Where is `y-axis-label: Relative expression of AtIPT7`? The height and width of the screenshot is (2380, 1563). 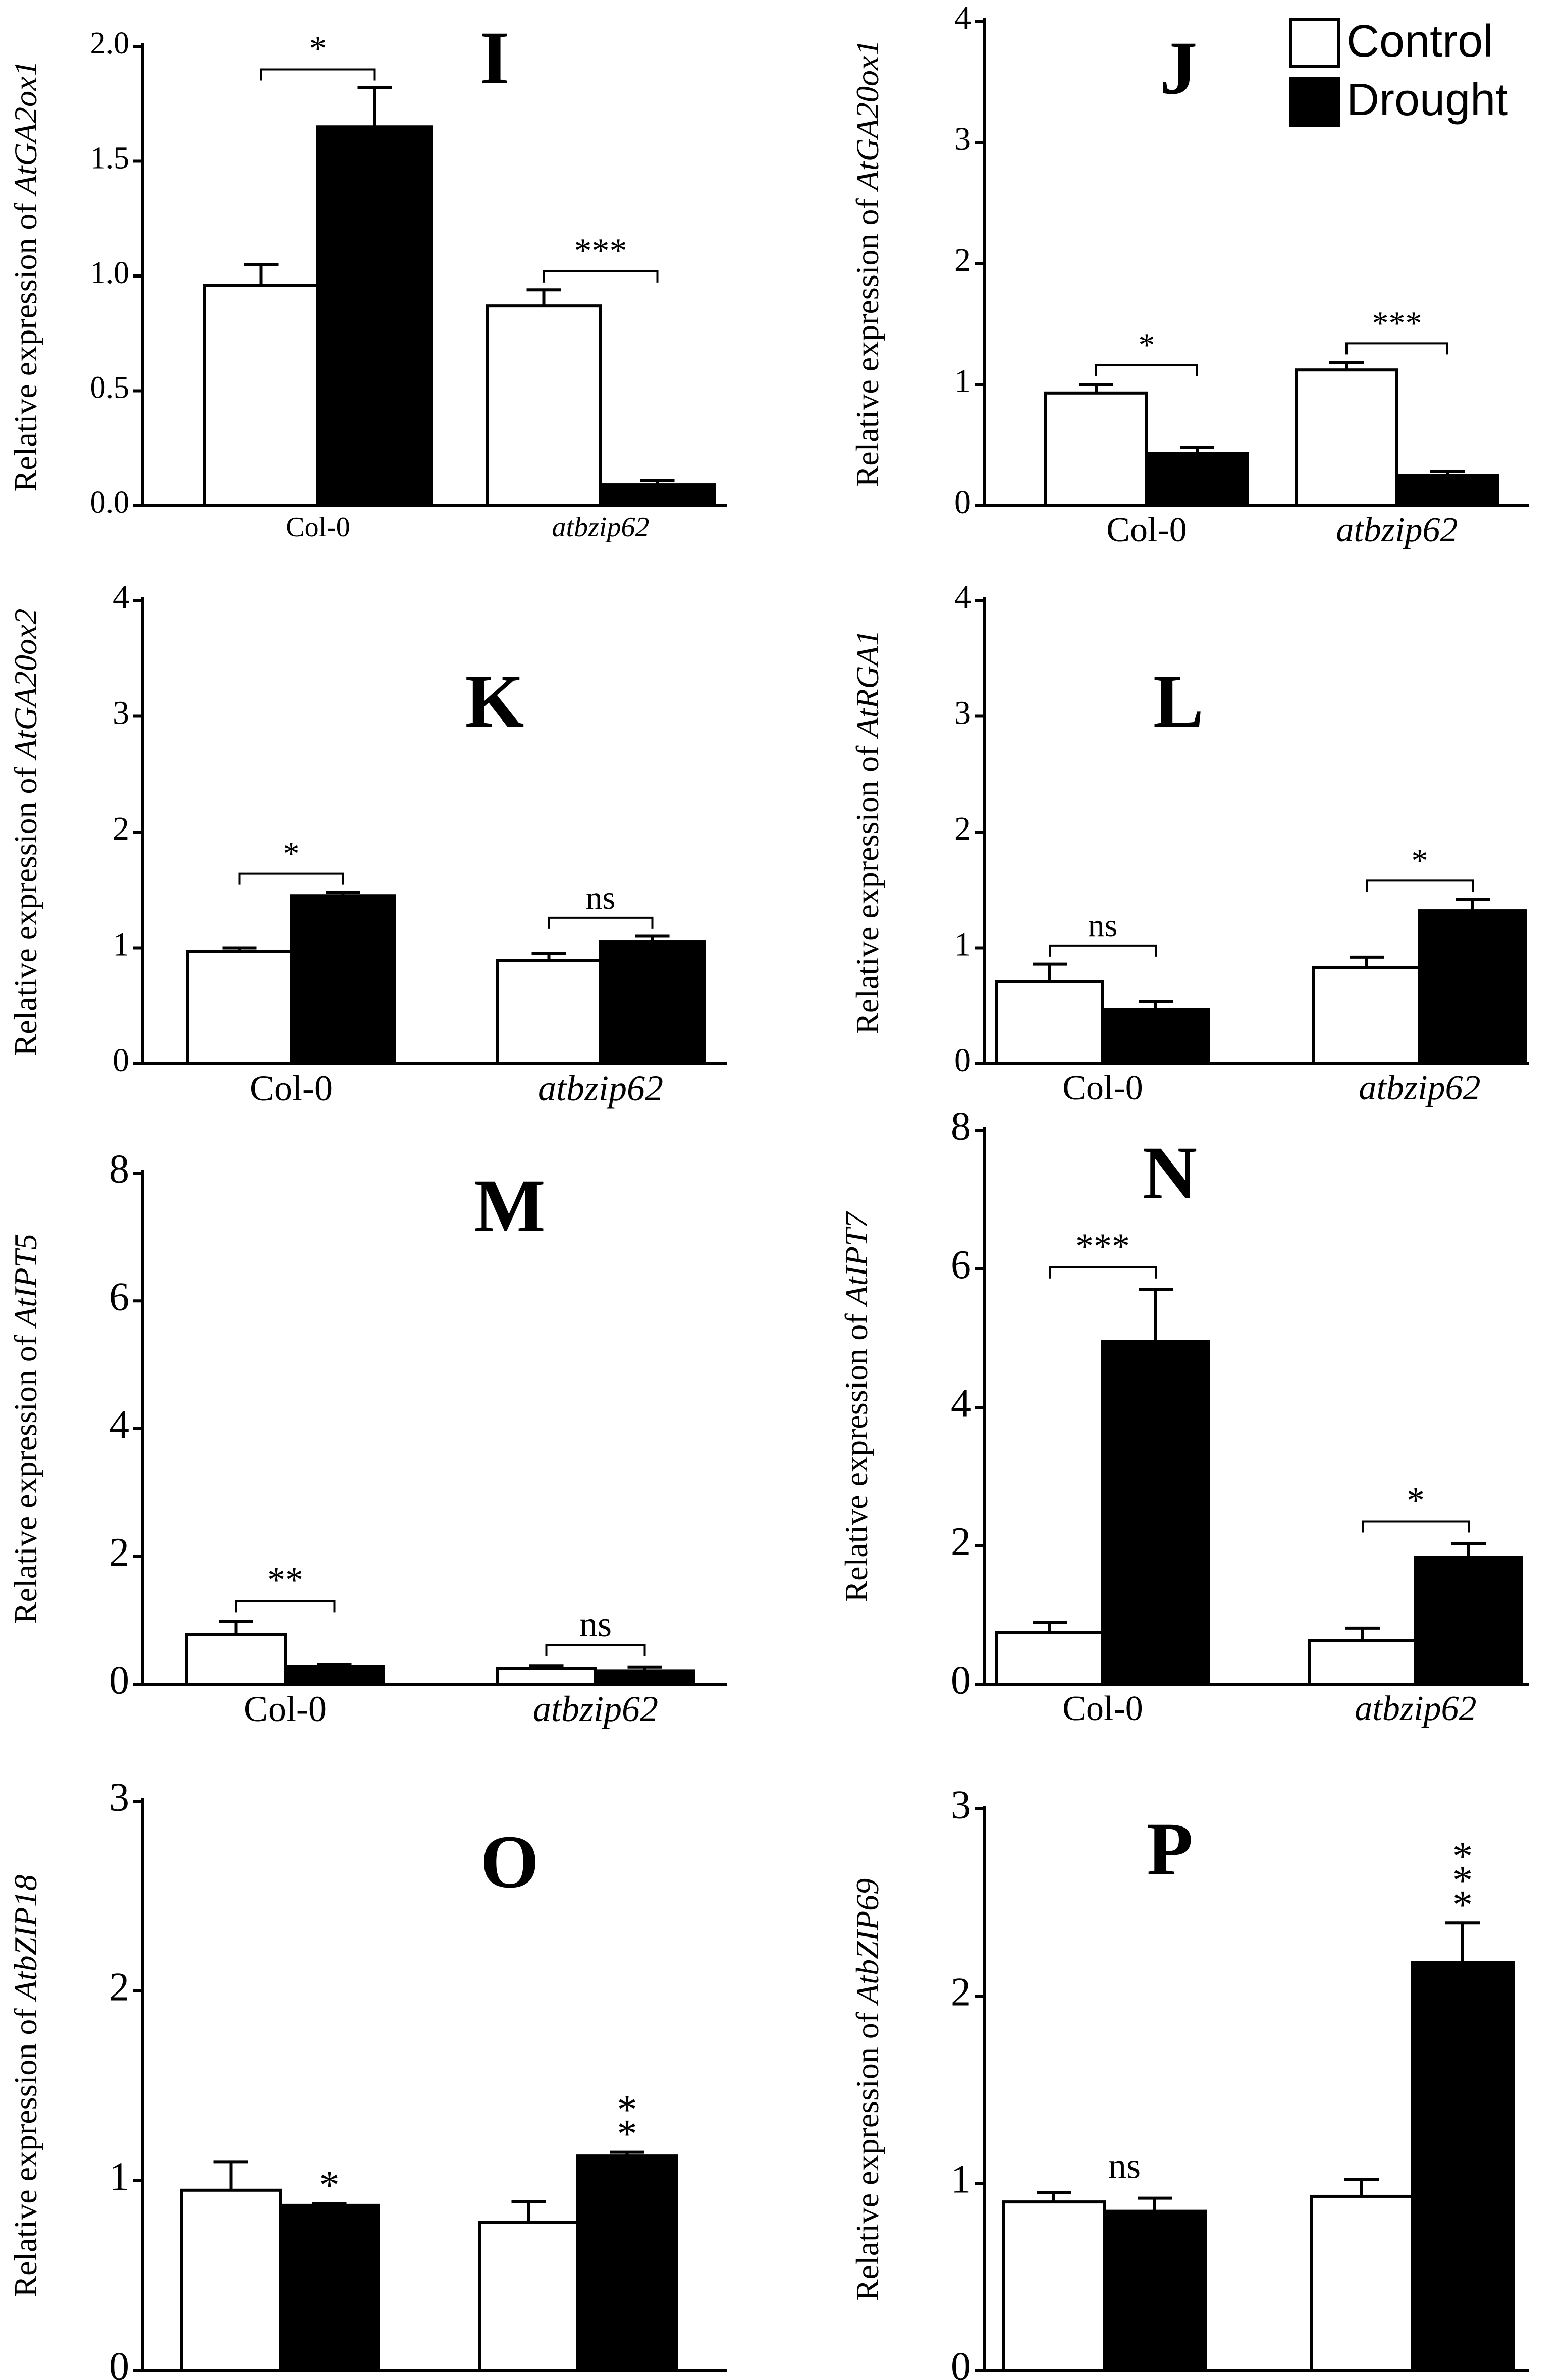 y-axis-label: Relative expression of AtIPT7 is located at coordinates (856, 1406).